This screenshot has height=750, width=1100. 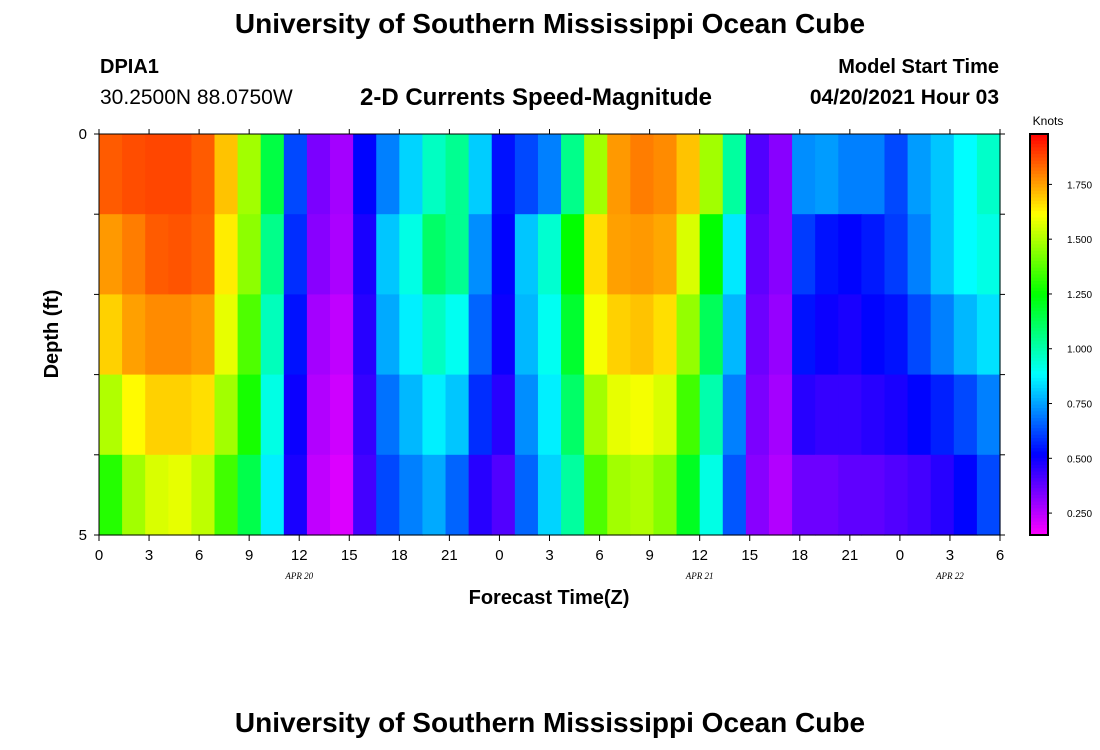 What do you see at coordinates (900, 555) in the screenshot?
I see `x-tick-label: 0` at bounding box center [900, 555].